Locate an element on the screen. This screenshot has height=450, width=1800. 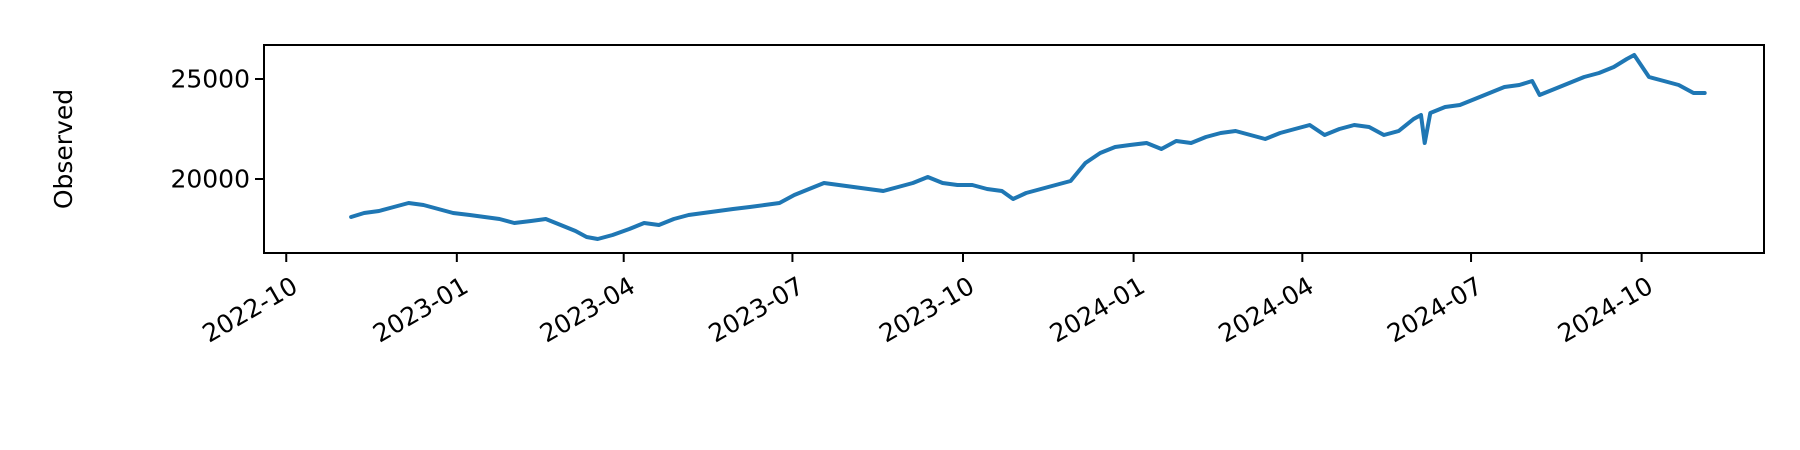
x-tick-label: 2024-10 is located at coordinates (1605, 309).